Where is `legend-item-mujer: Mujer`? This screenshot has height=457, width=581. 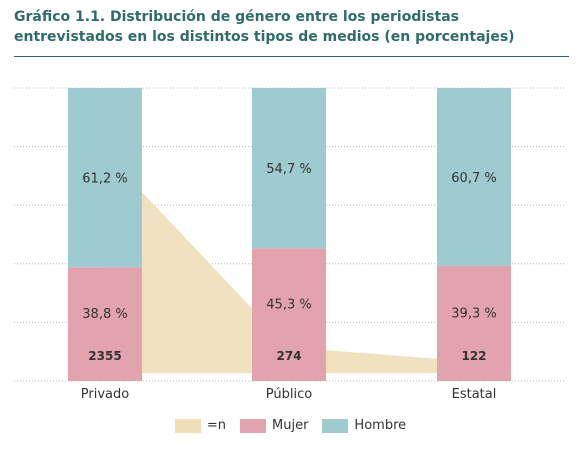
legend-item-mujer: Mujer is located at coordinates (274, 425).